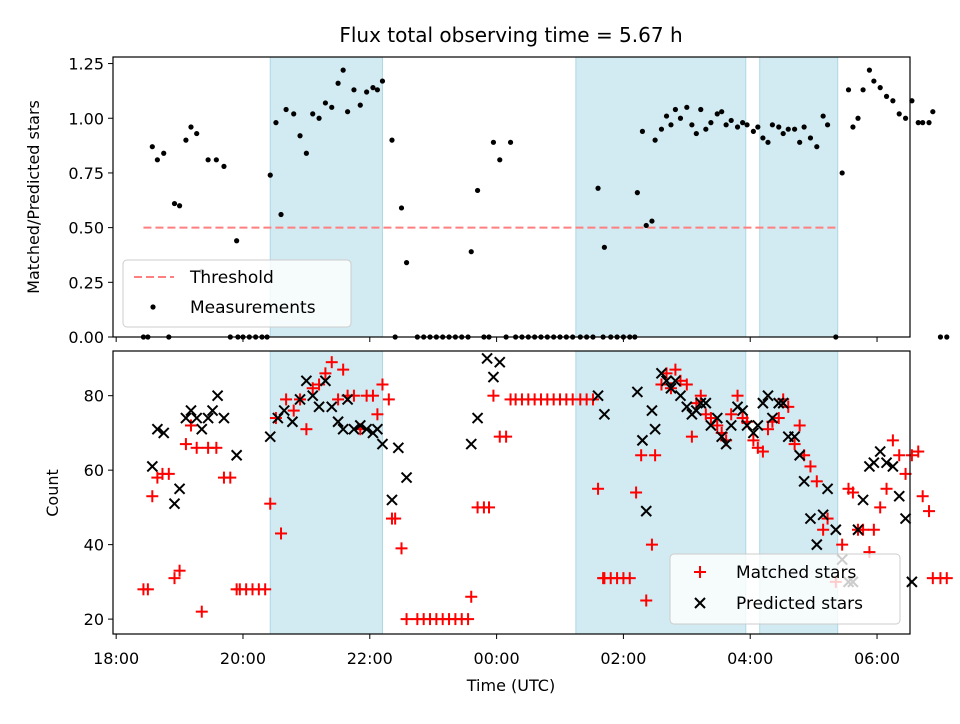 The height and width of the screenshot is (724, 960). Describe the element at coordinates (86, 118) in the screenshot. I see `y-tick-label: 1.00` at that location.